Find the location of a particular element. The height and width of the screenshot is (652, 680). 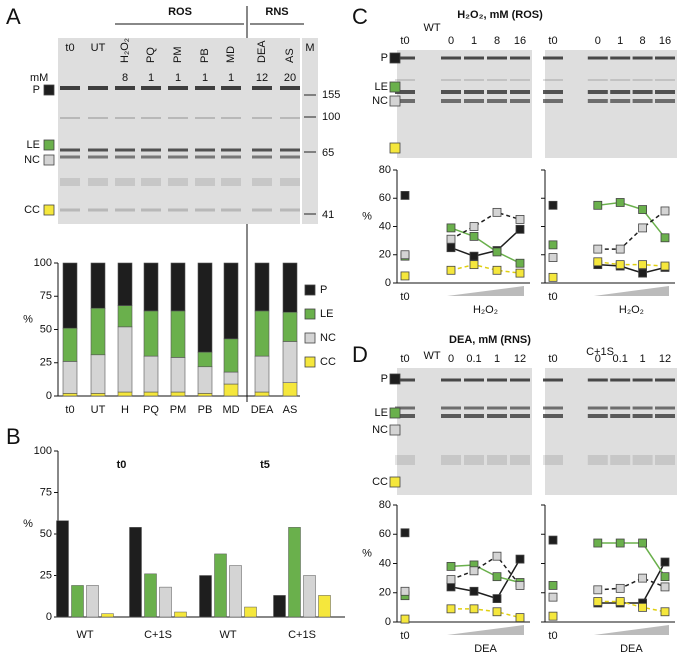

y-tick-label: 50 is located at coordinates (46, 534).